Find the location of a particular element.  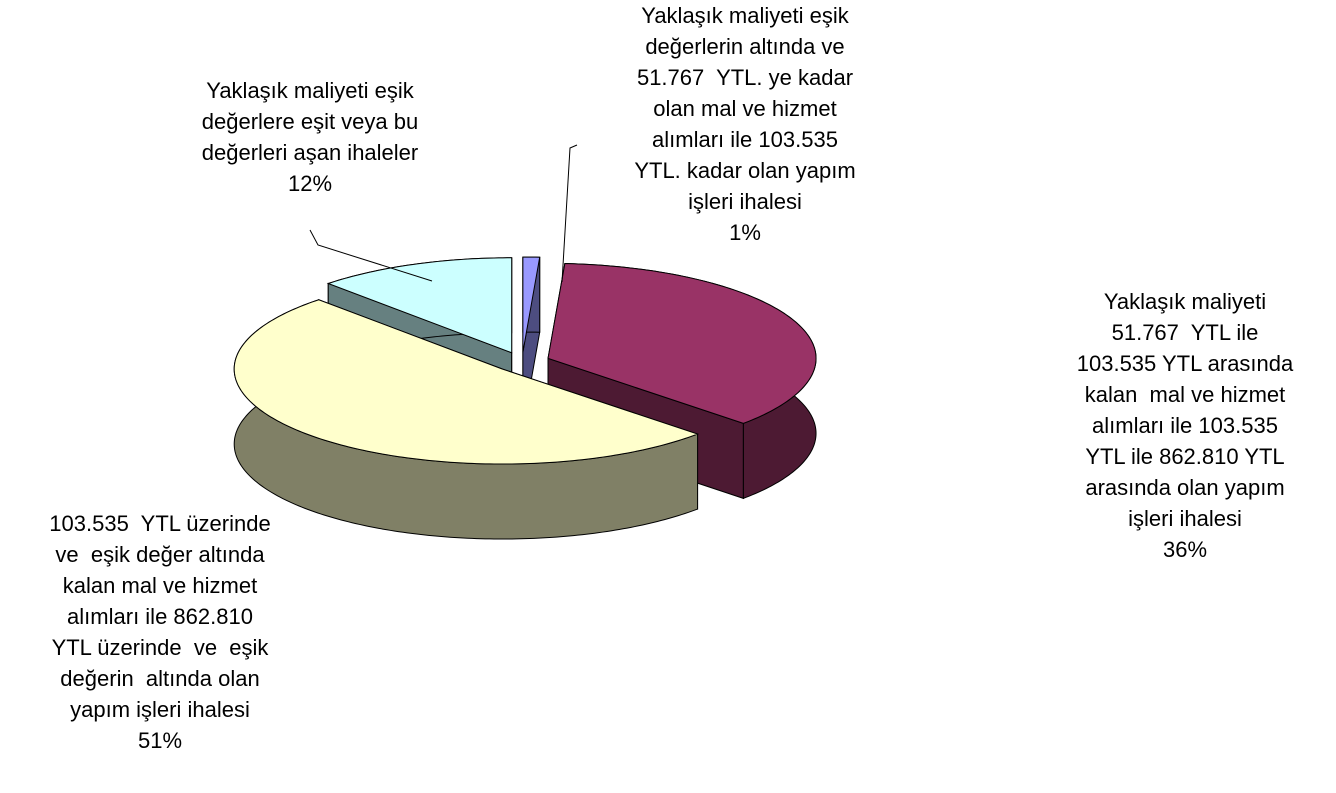

label-value: 51% is located at coordinates (160, 740).